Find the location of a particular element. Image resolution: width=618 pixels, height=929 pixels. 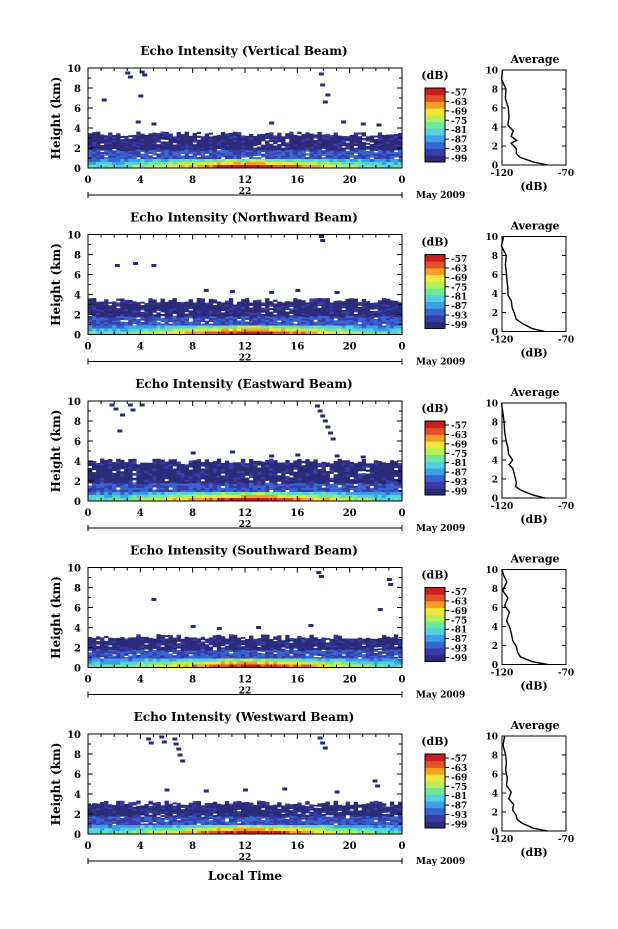

average-frame is located at coordinates (534, 284).